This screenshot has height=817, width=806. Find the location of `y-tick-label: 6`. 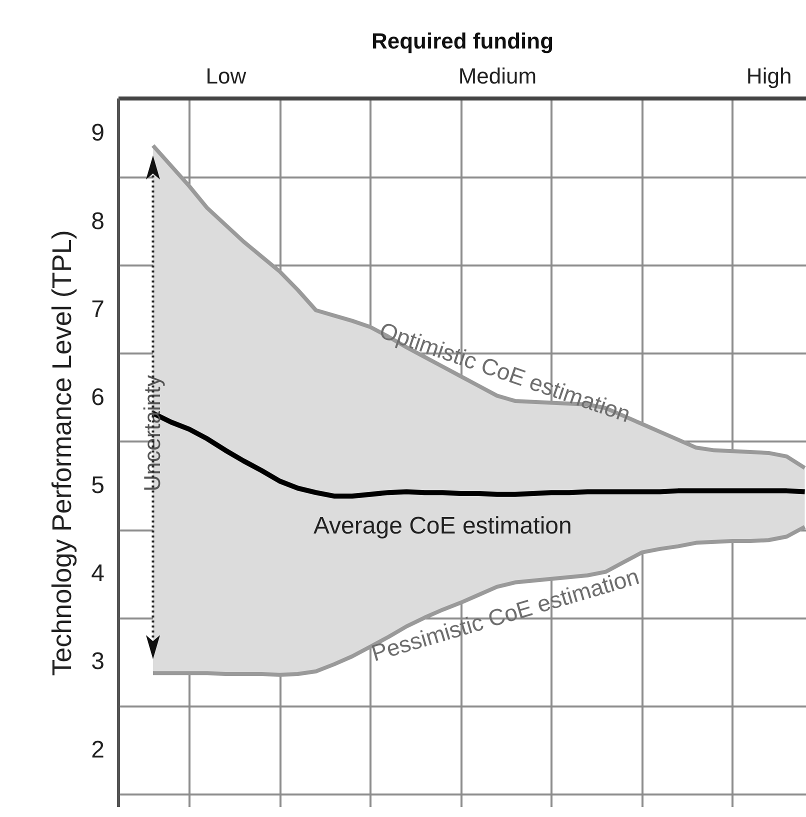

y-tick-label: 6 is located at coordinates (97, 397).